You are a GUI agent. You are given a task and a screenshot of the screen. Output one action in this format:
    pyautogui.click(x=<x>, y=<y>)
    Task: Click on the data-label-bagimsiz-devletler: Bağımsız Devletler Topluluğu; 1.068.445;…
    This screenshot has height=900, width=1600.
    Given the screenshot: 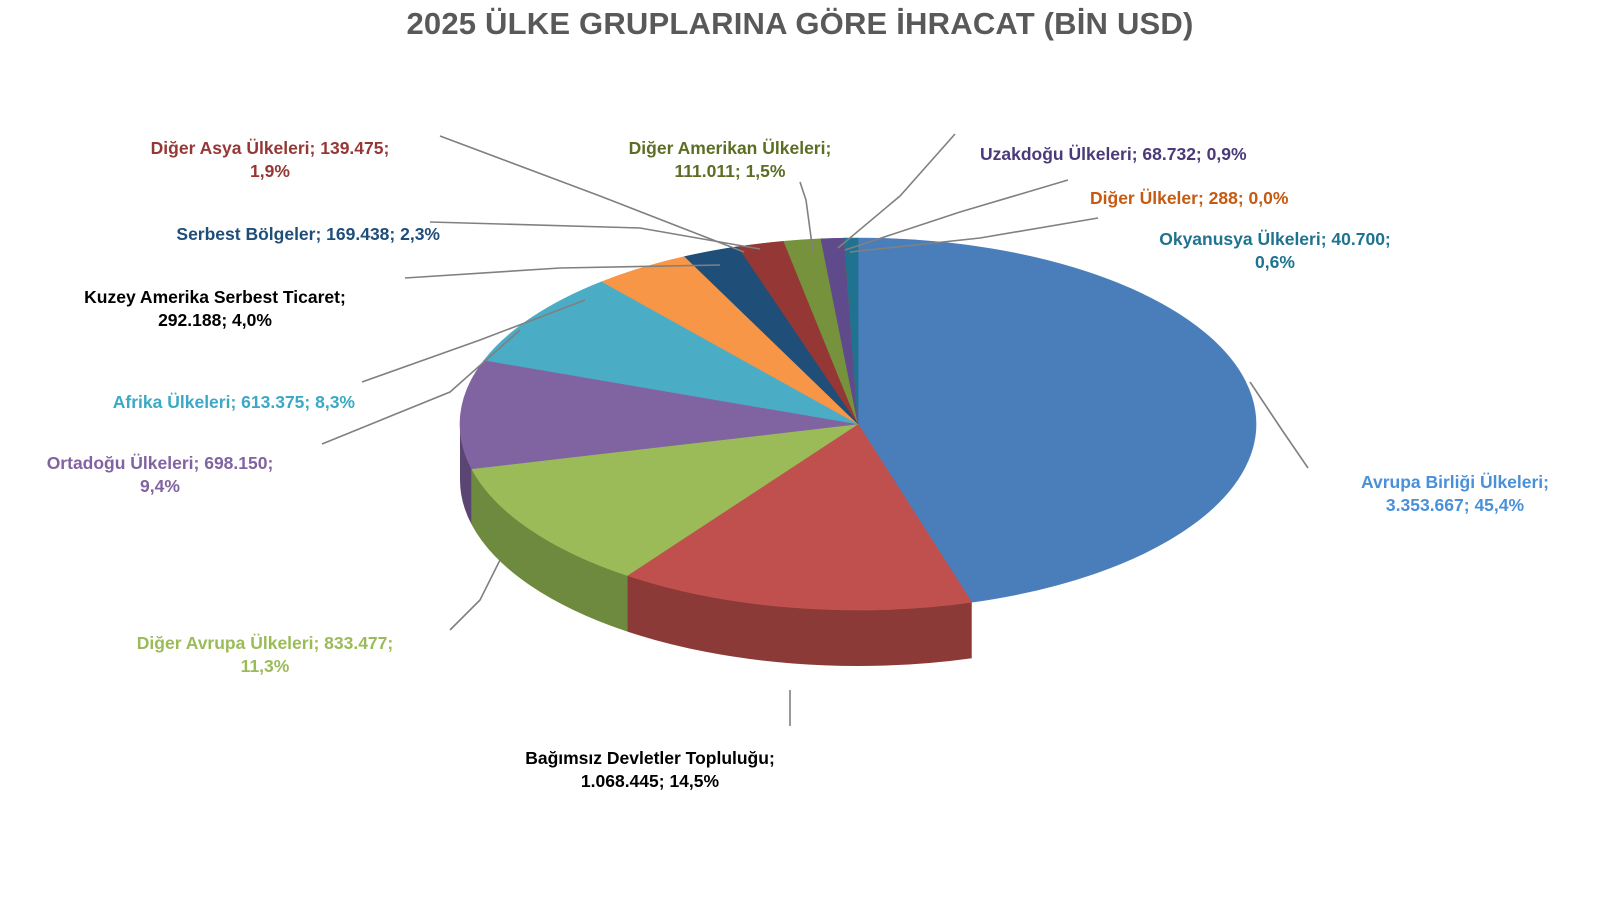 What is the action you would take?
    pyautogui.click(x=650, y=758)
    